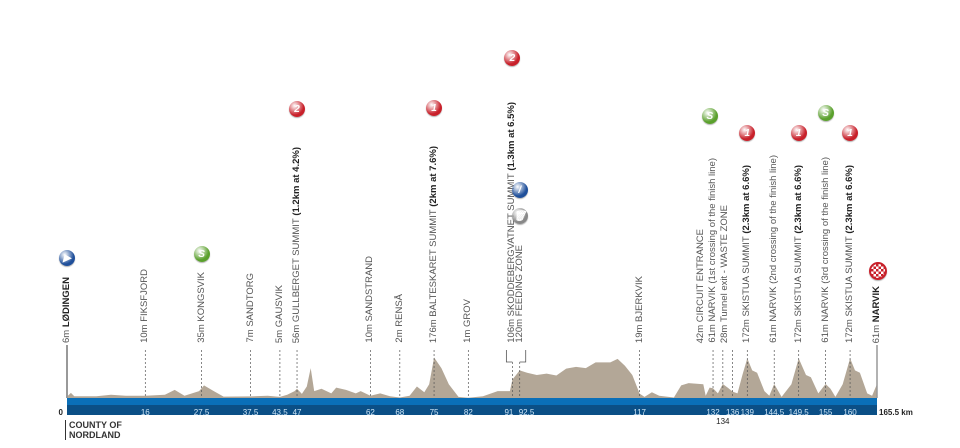 The image size is (960, 448). What do you see at coordinates (713, 412) in the screenshot?
I see `tick-label: 132` at bounding box center [713, 412].